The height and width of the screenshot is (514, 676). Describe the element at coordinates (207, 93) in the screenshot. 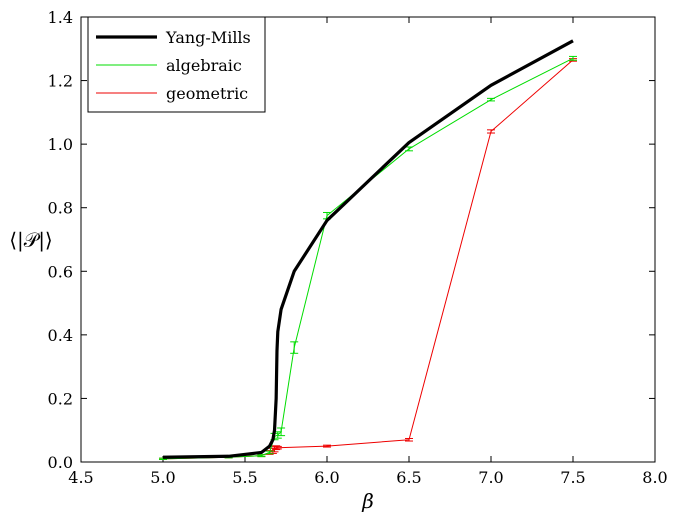

I see `legend-label-geometric: geometric` at that location.